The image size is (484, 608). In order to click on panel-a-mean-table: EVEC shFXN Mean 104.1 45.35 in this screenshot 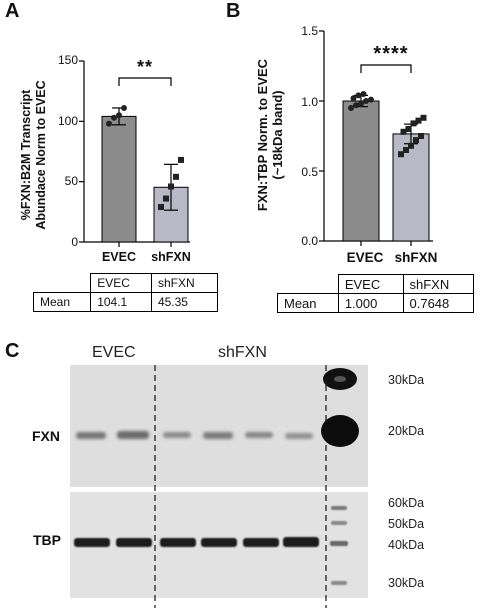, I will do `click(125, 292)`.